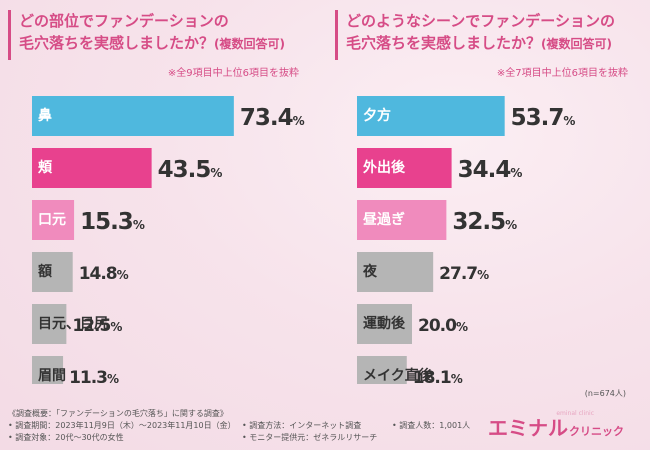  I want to click on brand-logo: エミナルクリニック, so click(556, 426).